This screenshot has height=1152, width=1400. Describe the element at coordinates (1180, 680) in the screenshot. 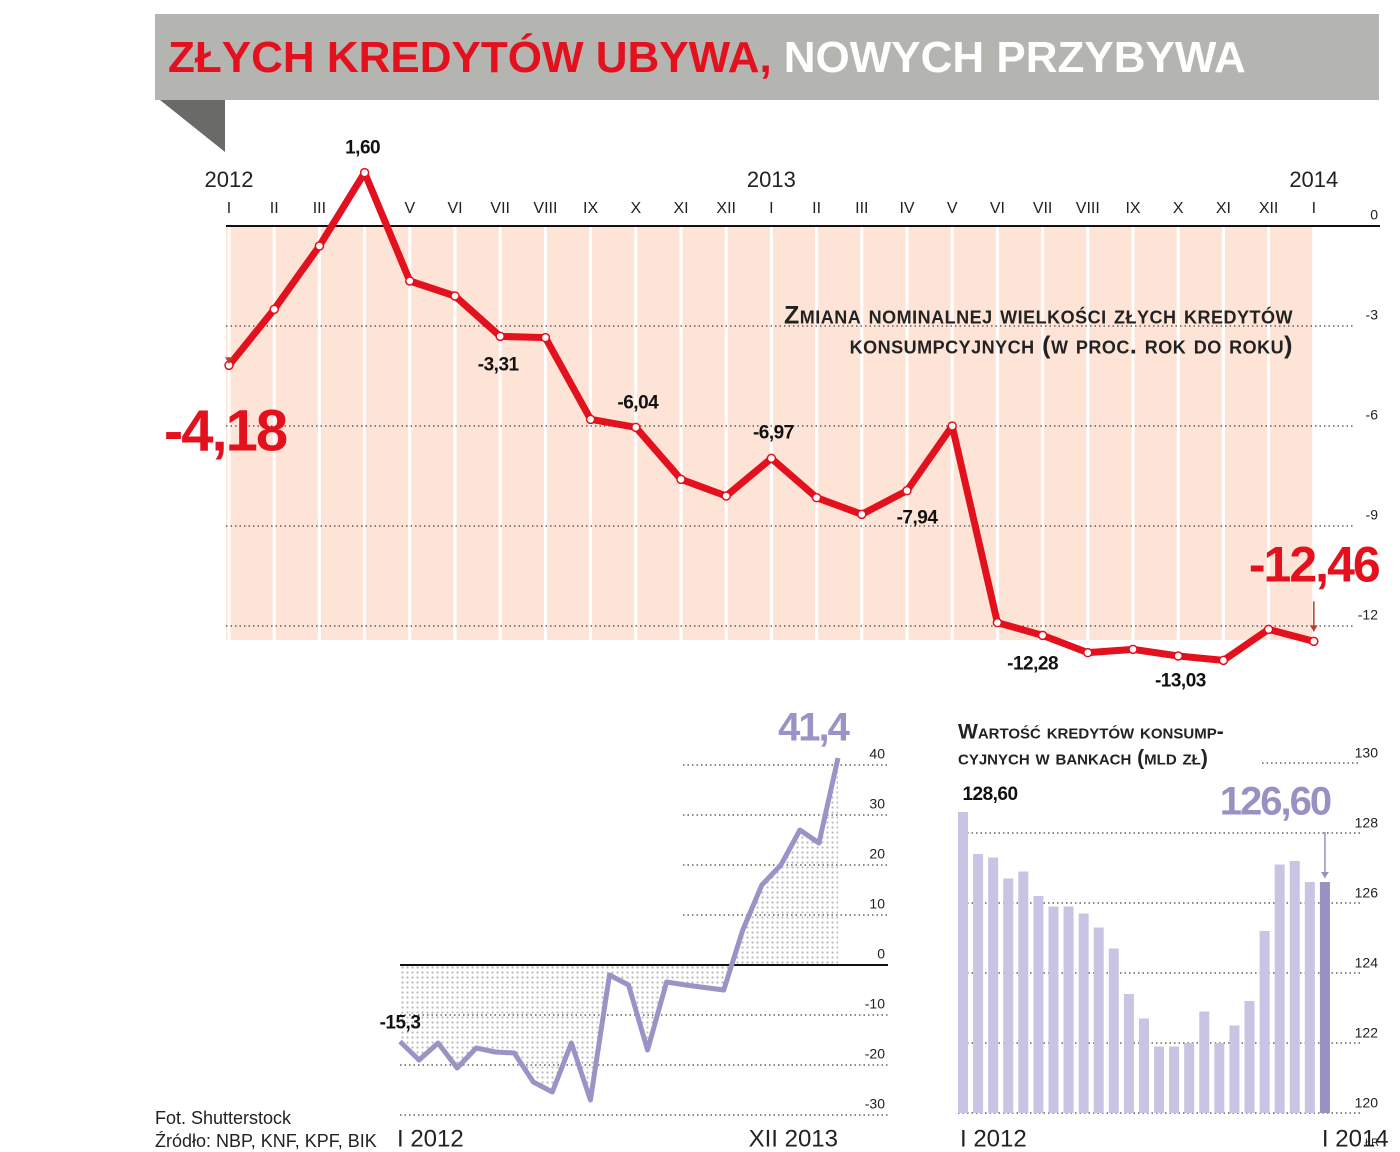

I see `value-label: -13,03` at that location.